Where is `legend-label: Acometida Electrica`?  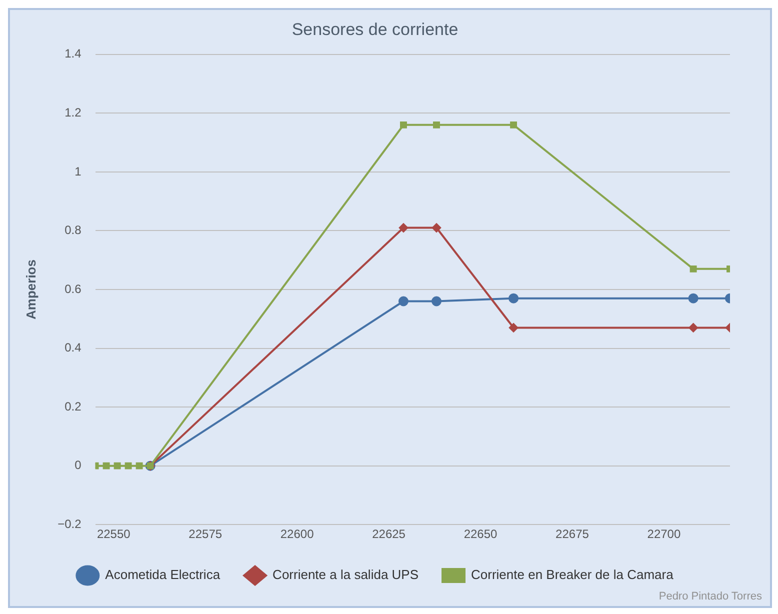 legend-label: Acometida Electrica is located at coordinates (163, 574).